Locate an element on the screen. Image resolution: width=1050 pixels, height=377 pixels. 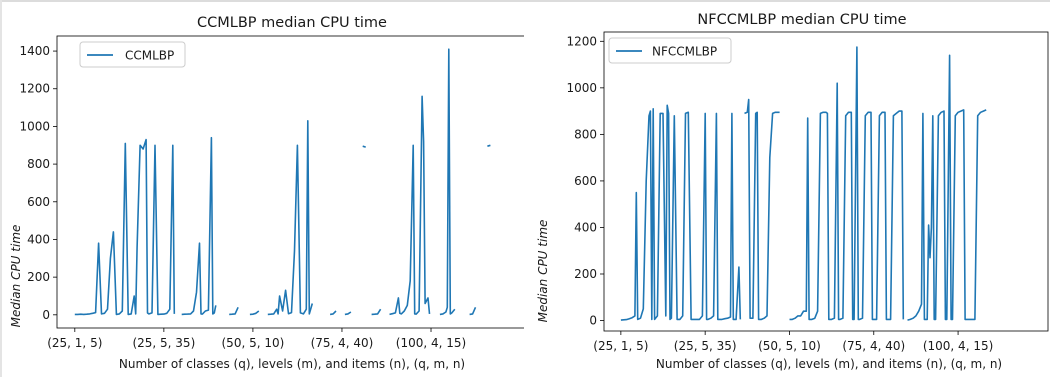
legend: NFCCMLBP is located at coordinates (670, 50).